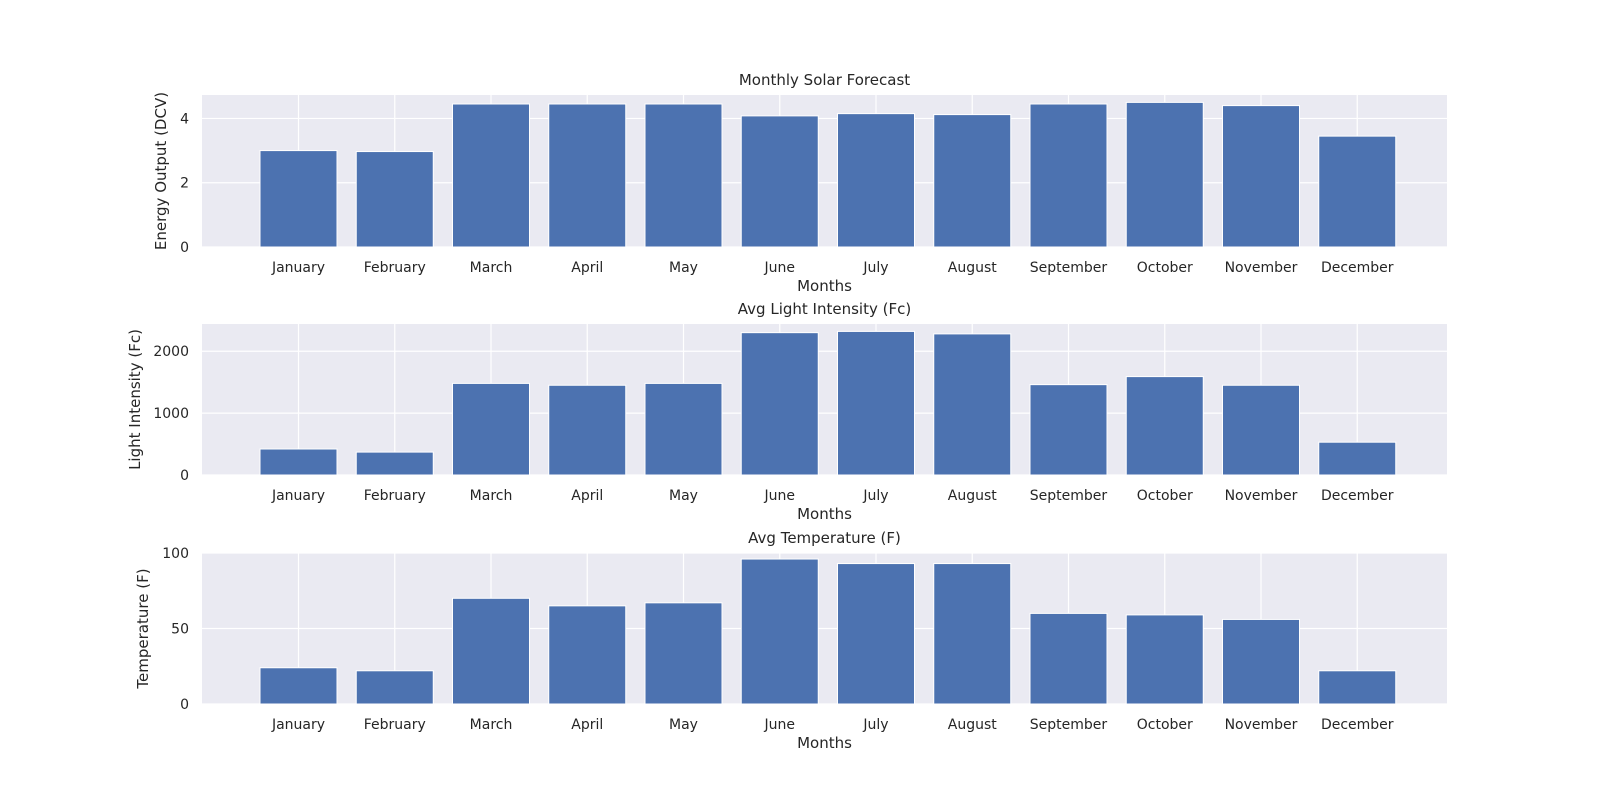 The height and width of the screenshot is (787, 1600). What do you see at coordinates (171, 414) in the screenshot?
I see `y-tick-label: 1000` at bounding box center [171, 414].